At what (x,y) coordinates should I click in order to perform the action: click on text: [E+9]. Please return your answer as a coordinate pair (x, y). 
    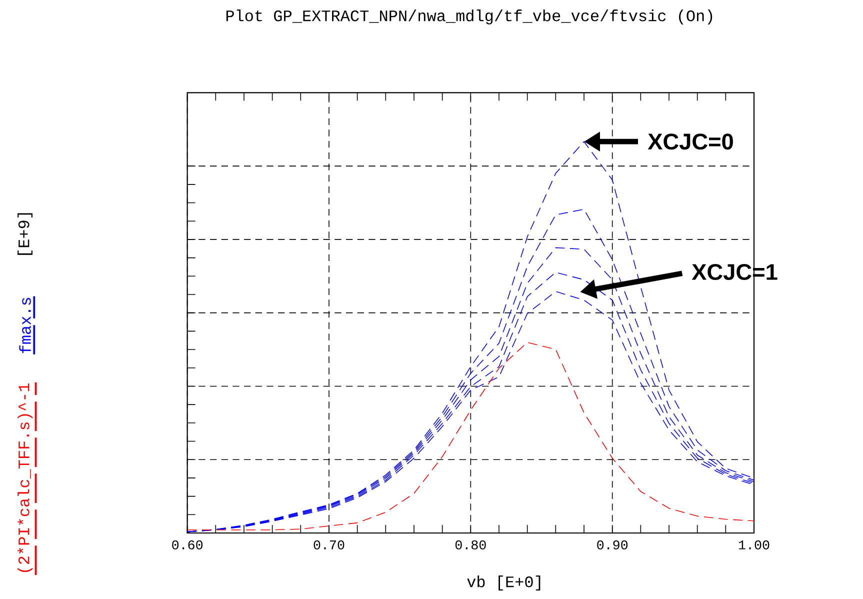
    Looking at the image, I should click on (25, 234).